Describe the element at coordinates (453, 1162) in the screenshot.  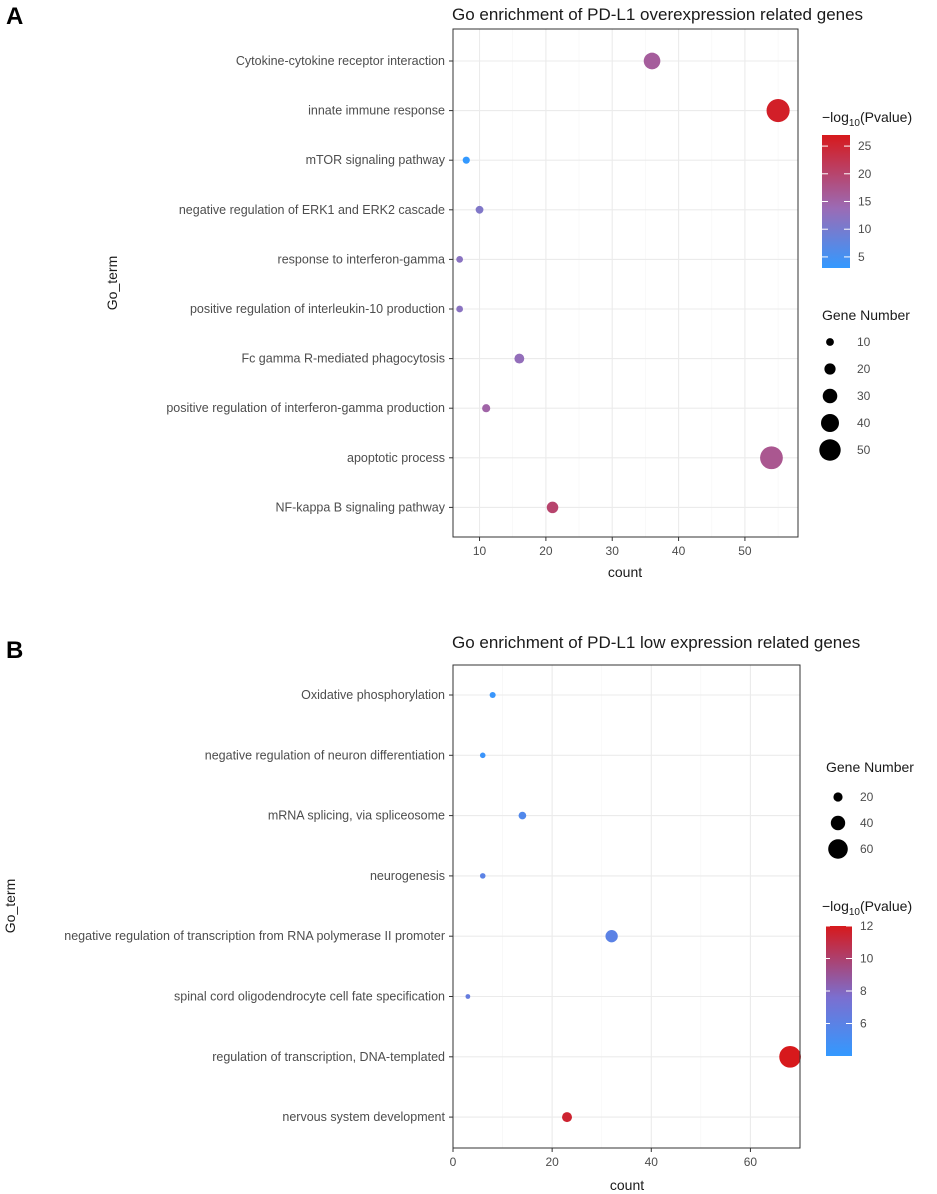
I see `x-tick-label: 0` at that location.